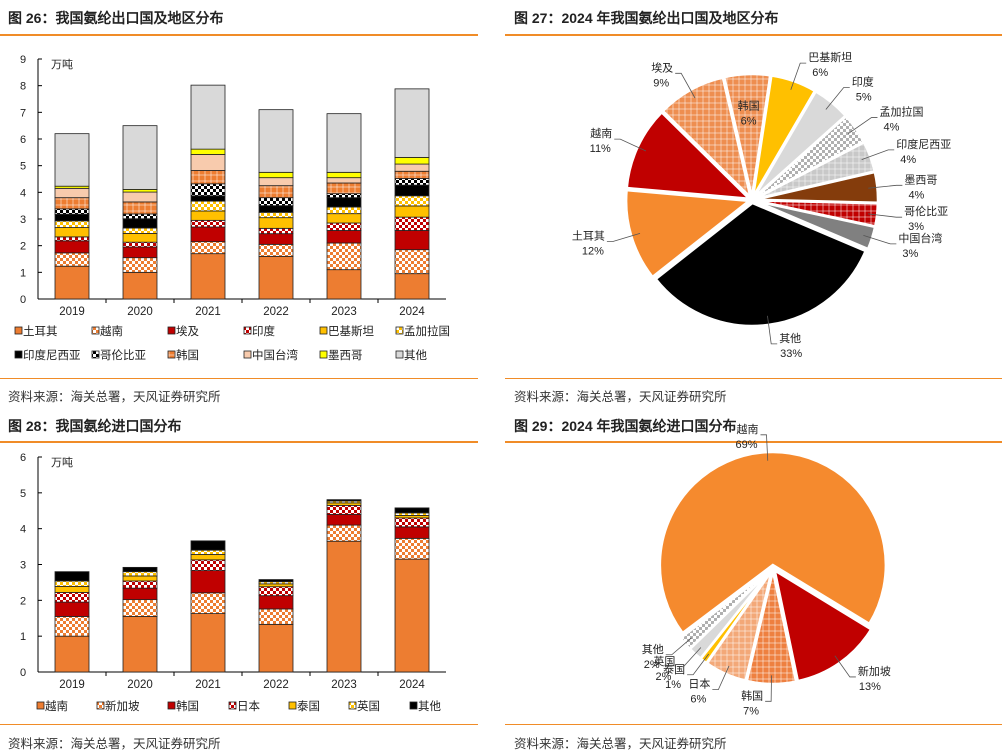  What do you see at coordinates (415, 355) in the screenshot?
I see `legend-label: 其他` at bounding box center [415, 355].